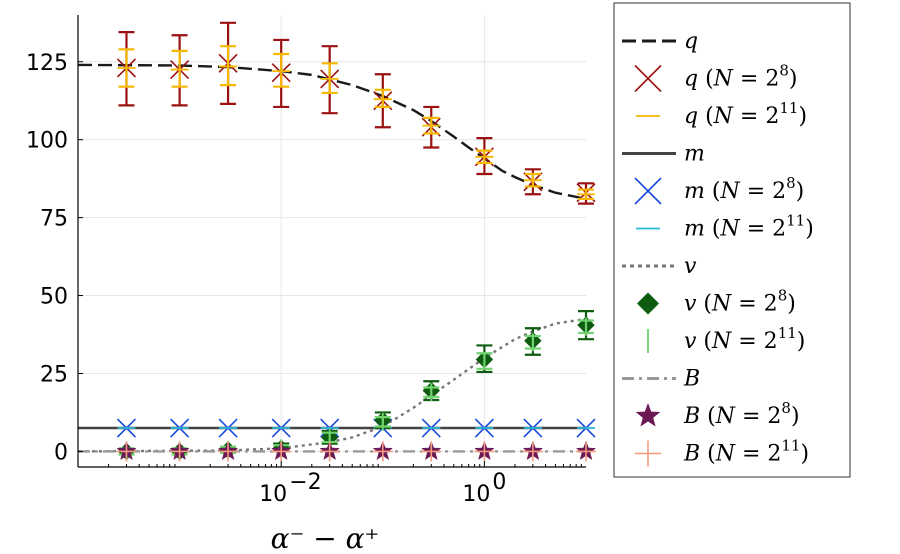 This screenshot has width=900, height=554. Describe the element at coordinates (691, 41) in the screenshot. I see `legend-label: q` at that location.